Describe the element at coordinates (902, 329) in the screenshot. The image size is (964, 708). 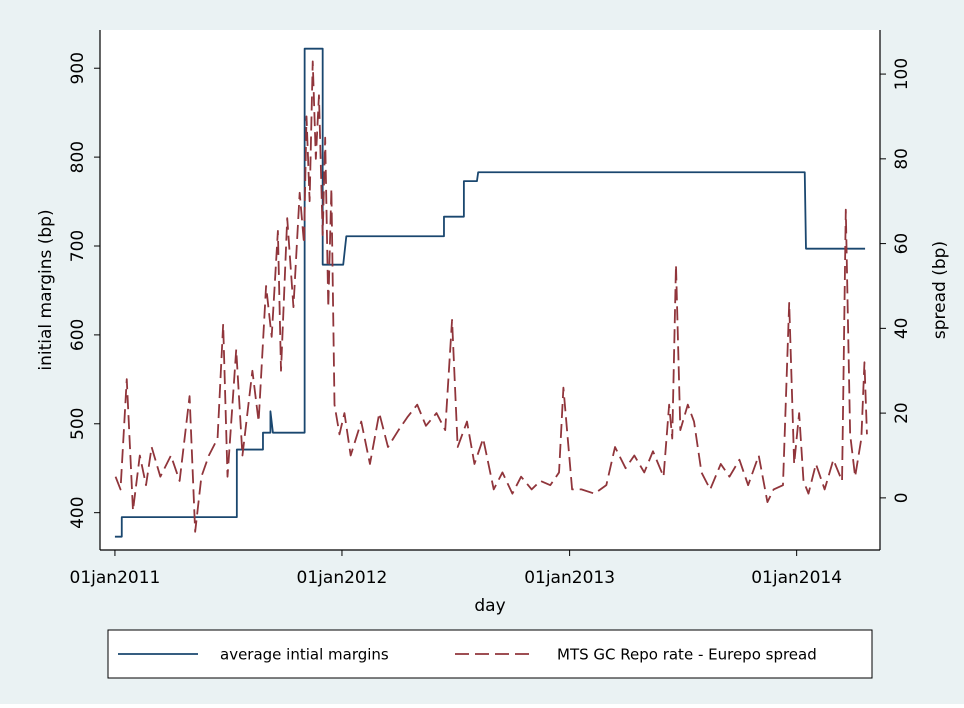
I see `y2-tick-label: 40` at that location.